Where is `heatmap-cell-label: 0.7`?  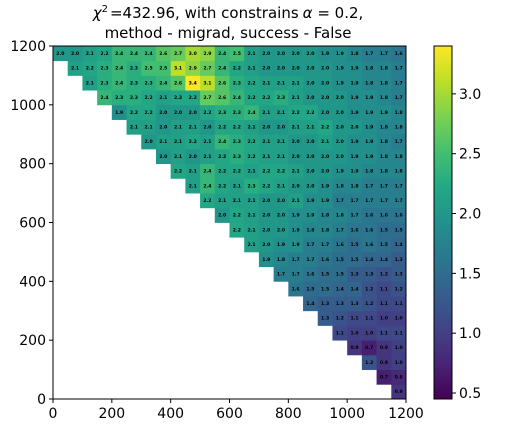 heatmap-cell-label: 0.7 is located at coordinates (369, 348).